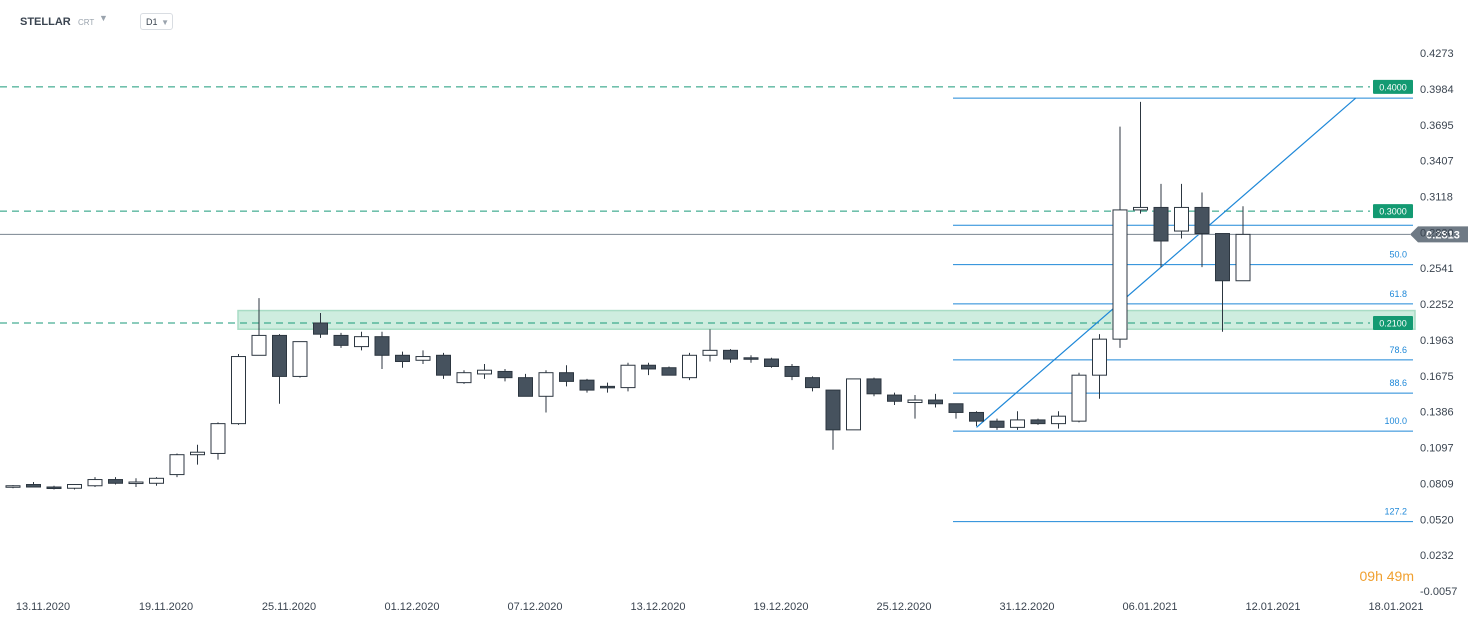 This screenshot has width=1482, height=622. What do you see at coordinates (1436, 198) in the screenshot?
I see `y-axis-tick-label: 0.3118` at bounding box center [1436, 198].